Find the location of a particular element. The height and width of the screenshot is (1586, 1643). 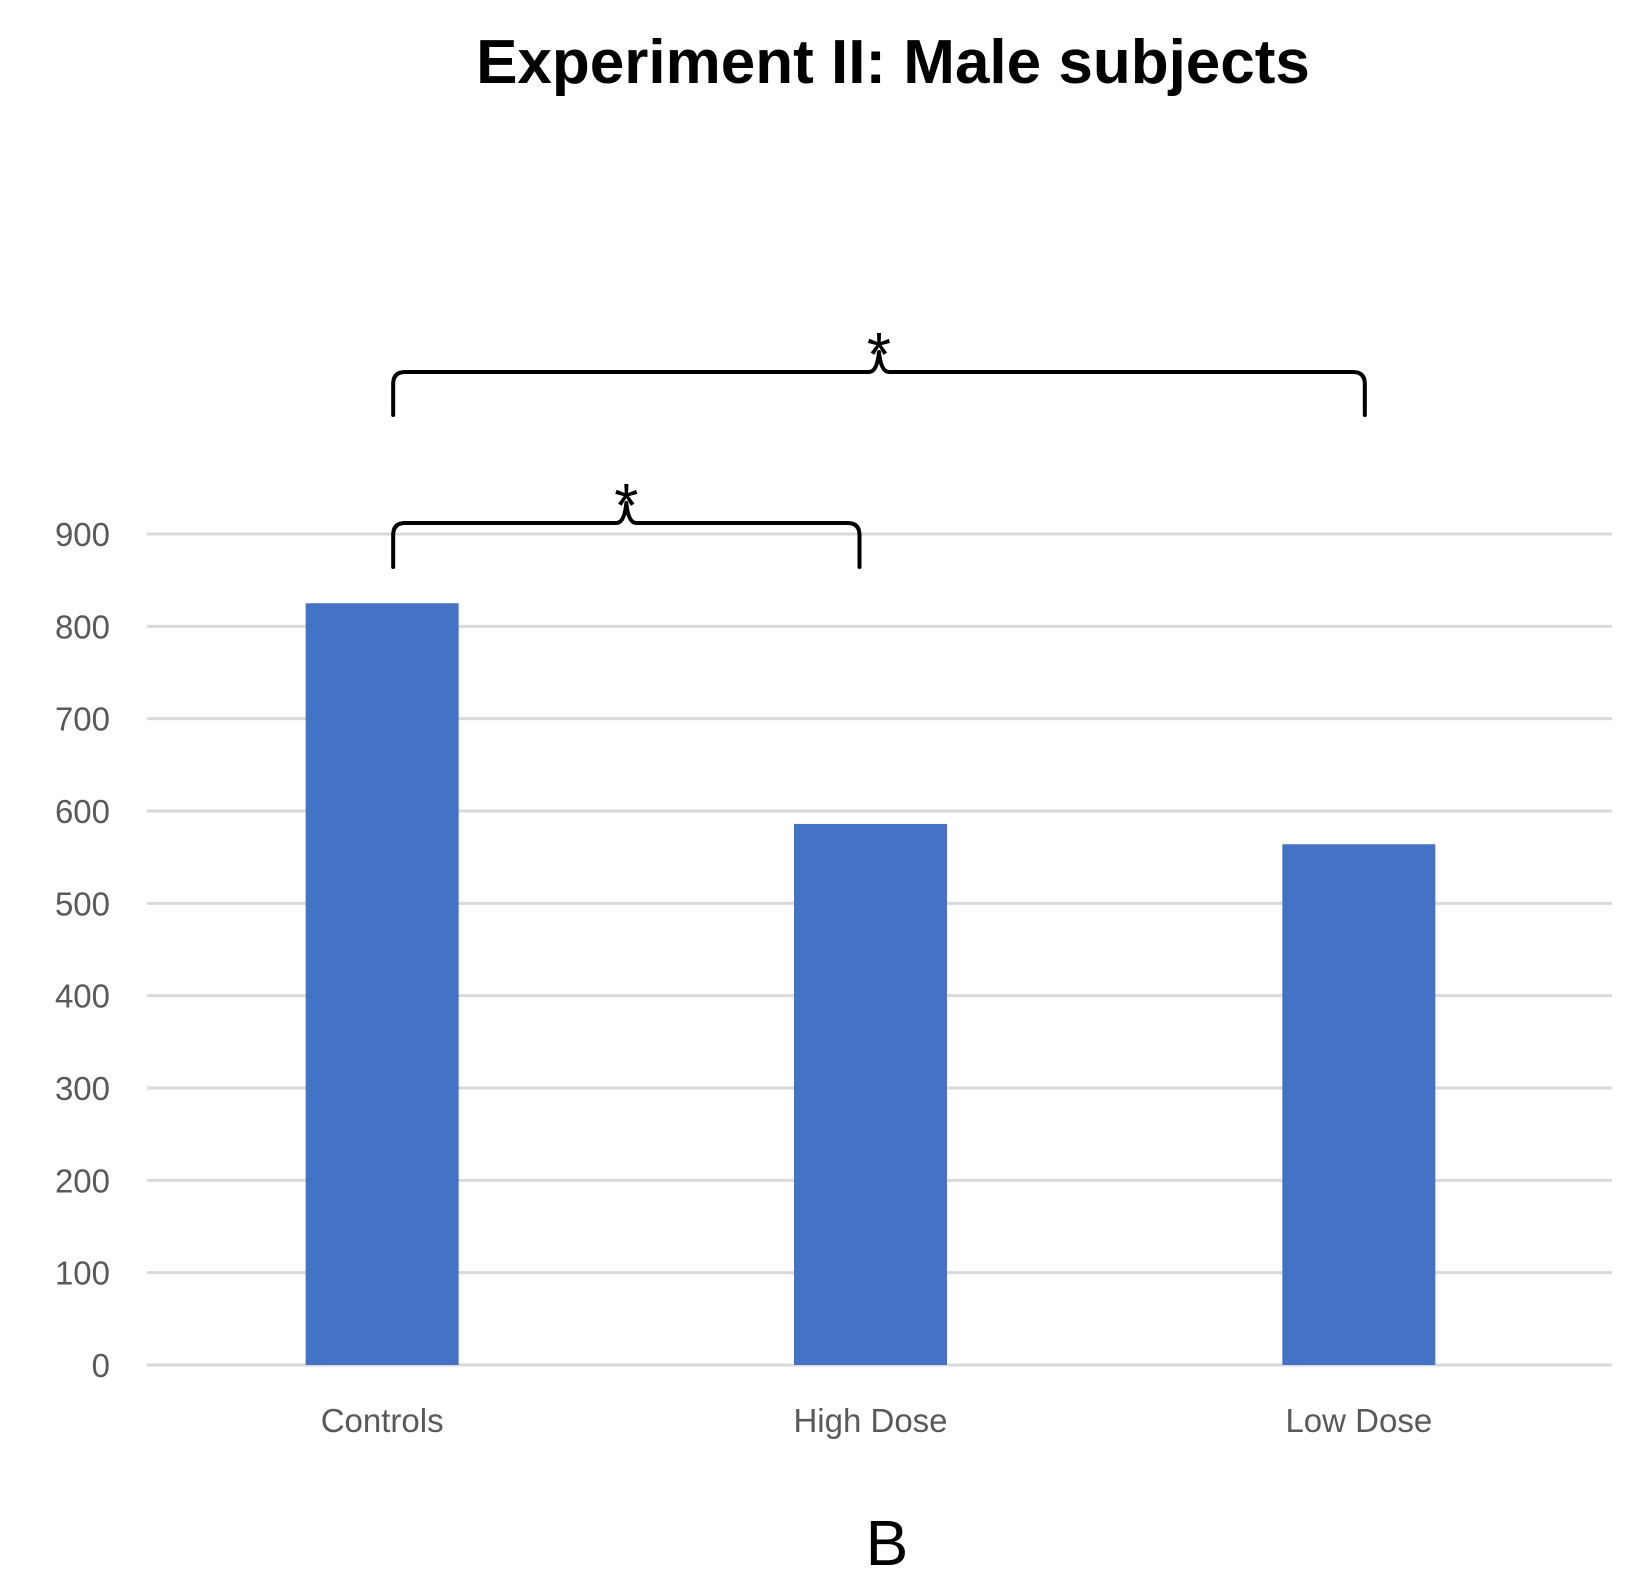

y-tick-label: 500 is located at coordinates (82, 903).